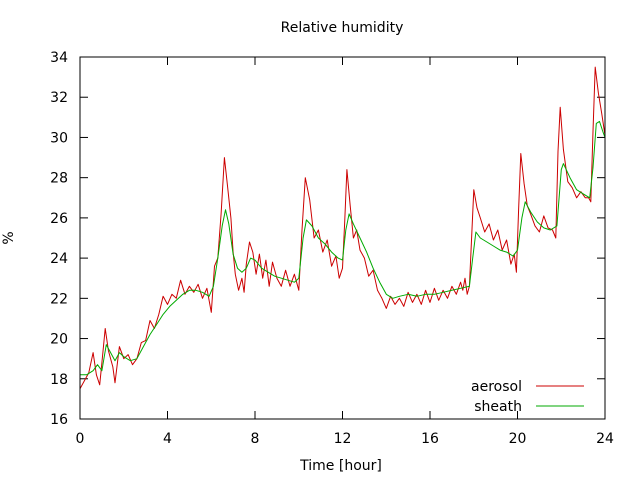 Image resolution: width=640 pixels, height=480 pixels. I want to click on y-axis-label: %, so click(9, 237).